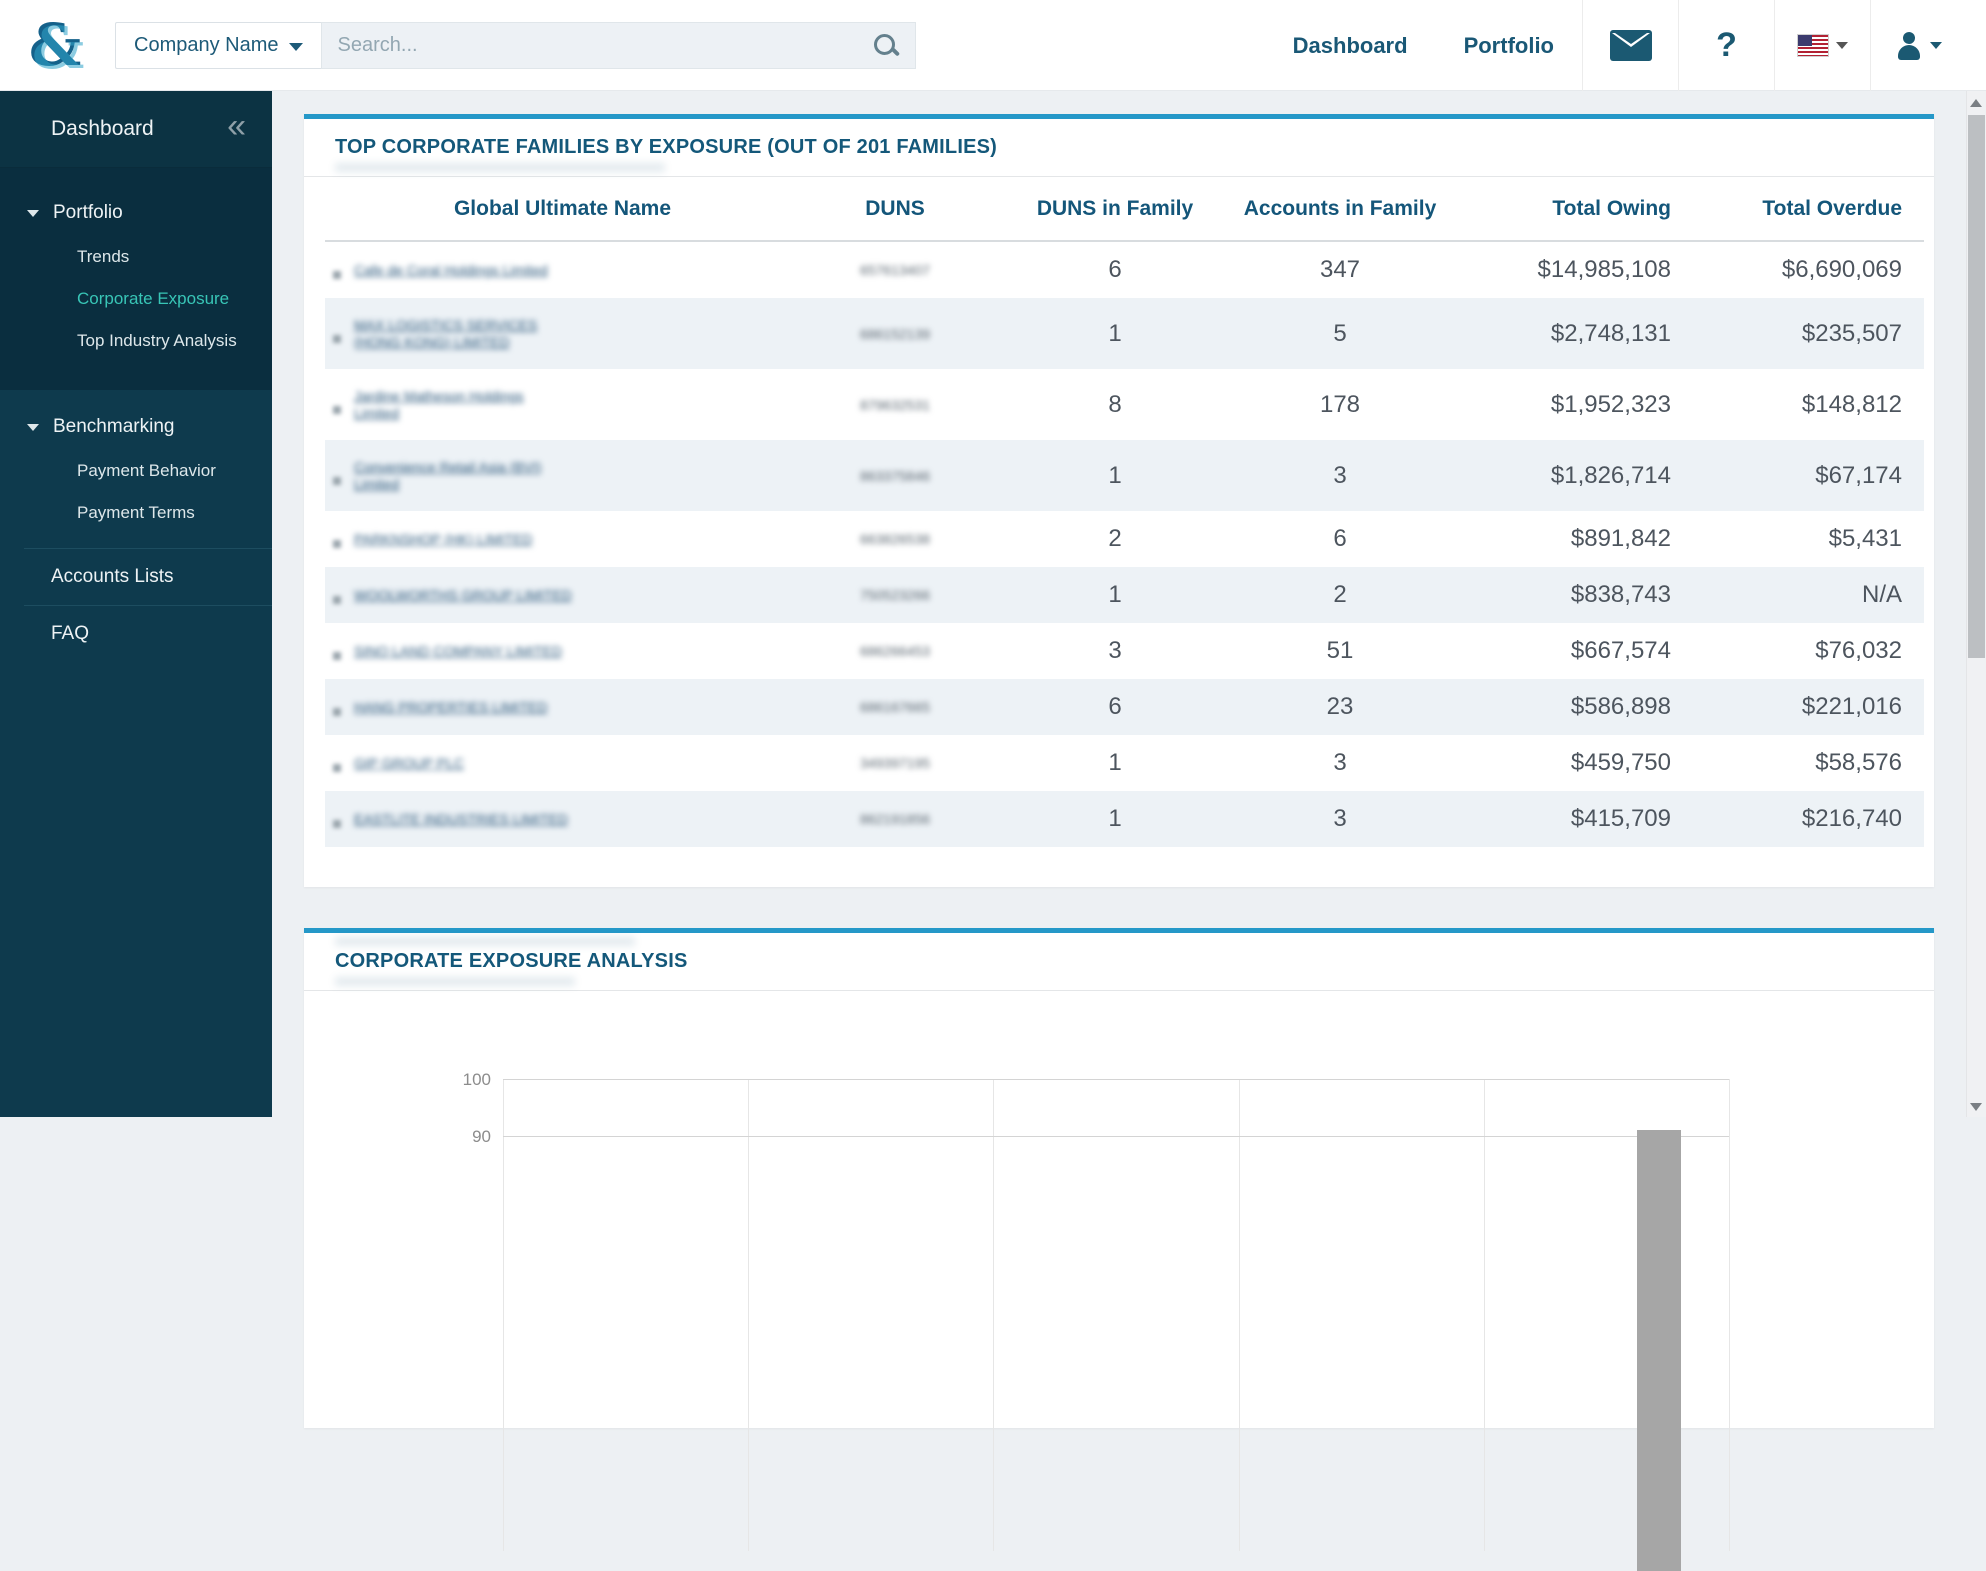 Image resolution: width=1986 pixels, height=1571 pixels. Describe the element at coordinates (463, 595) in the screenshot. I see `company-name-link-redacted: WOOLWORTHS GROUP LIMITED` at that location.